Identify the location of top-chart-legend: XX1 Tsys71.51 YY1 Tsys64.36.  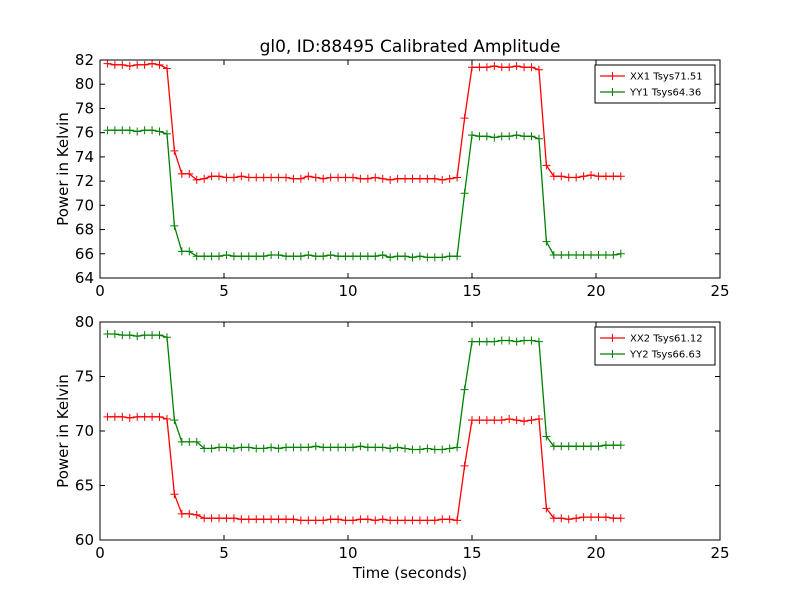
(655, 84).